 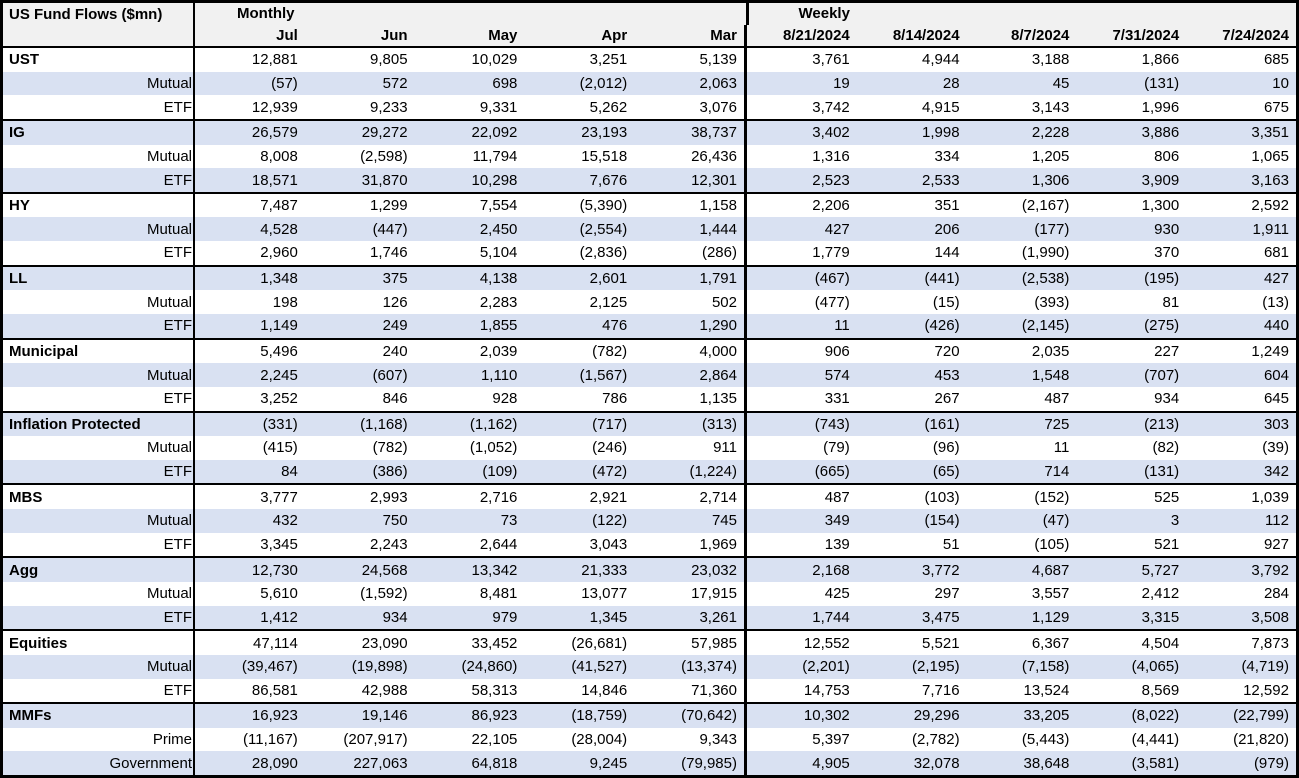 What do you see at coordinates (1155, 667) in the screenshot?
I see `value-cell: (4,065)` at bounding box center [1155, 667].